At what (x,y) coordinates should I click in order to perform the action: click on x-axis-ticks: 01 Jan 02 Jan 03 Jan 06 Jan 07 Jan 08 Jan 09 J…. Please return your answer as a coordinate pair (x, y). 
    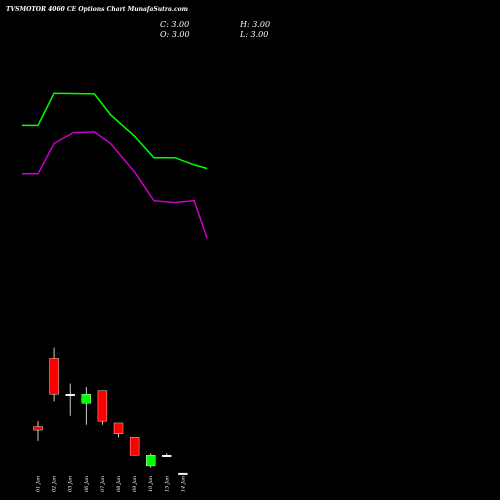
    Looking at the image, I should click on (111, 484).